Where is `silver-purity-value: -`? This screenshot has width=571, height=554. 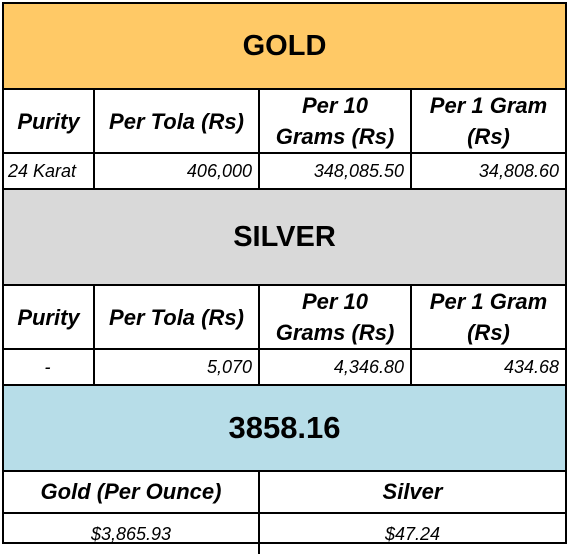 silver-purity-value: - is located at coordinates (49, 367).